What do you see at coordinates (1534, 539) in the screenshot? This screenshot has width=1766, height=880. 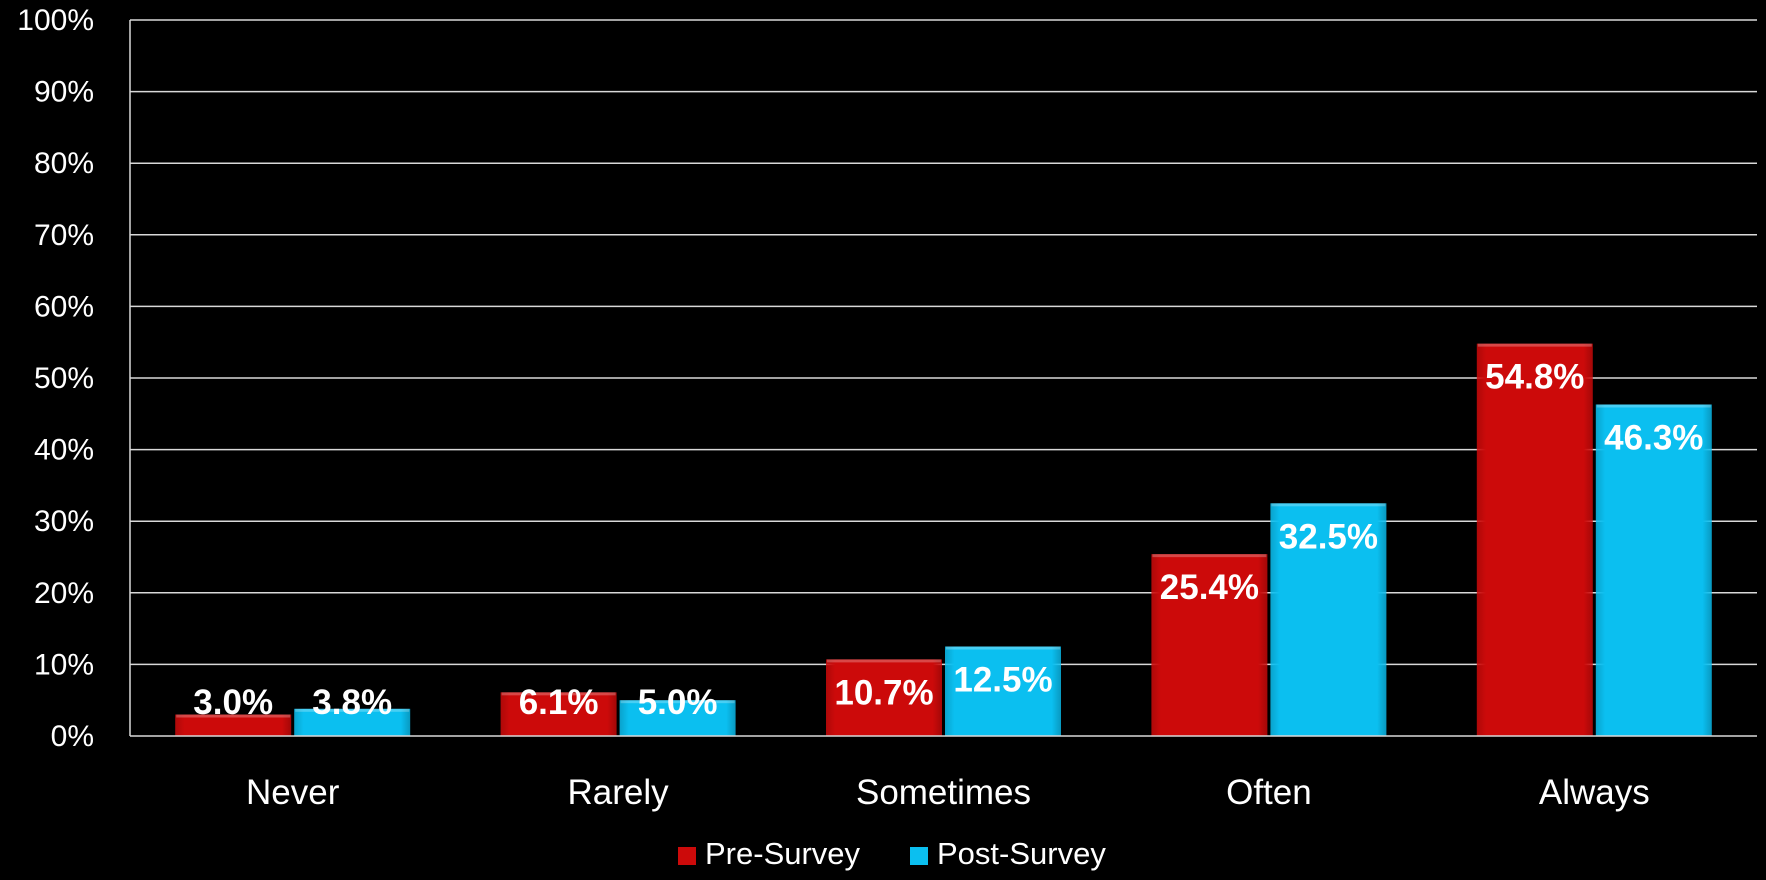 I see `bar-pre-survey-always` at bounding box center [1534, 539].